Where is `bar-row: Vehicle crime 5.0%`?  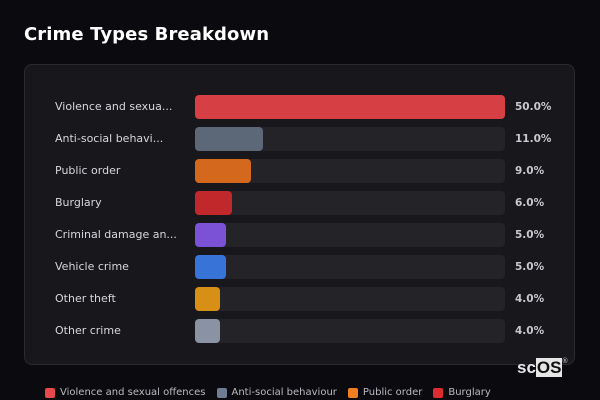 bar-row: Vehicle crime 5.0% is located at coordinates (299, 267).